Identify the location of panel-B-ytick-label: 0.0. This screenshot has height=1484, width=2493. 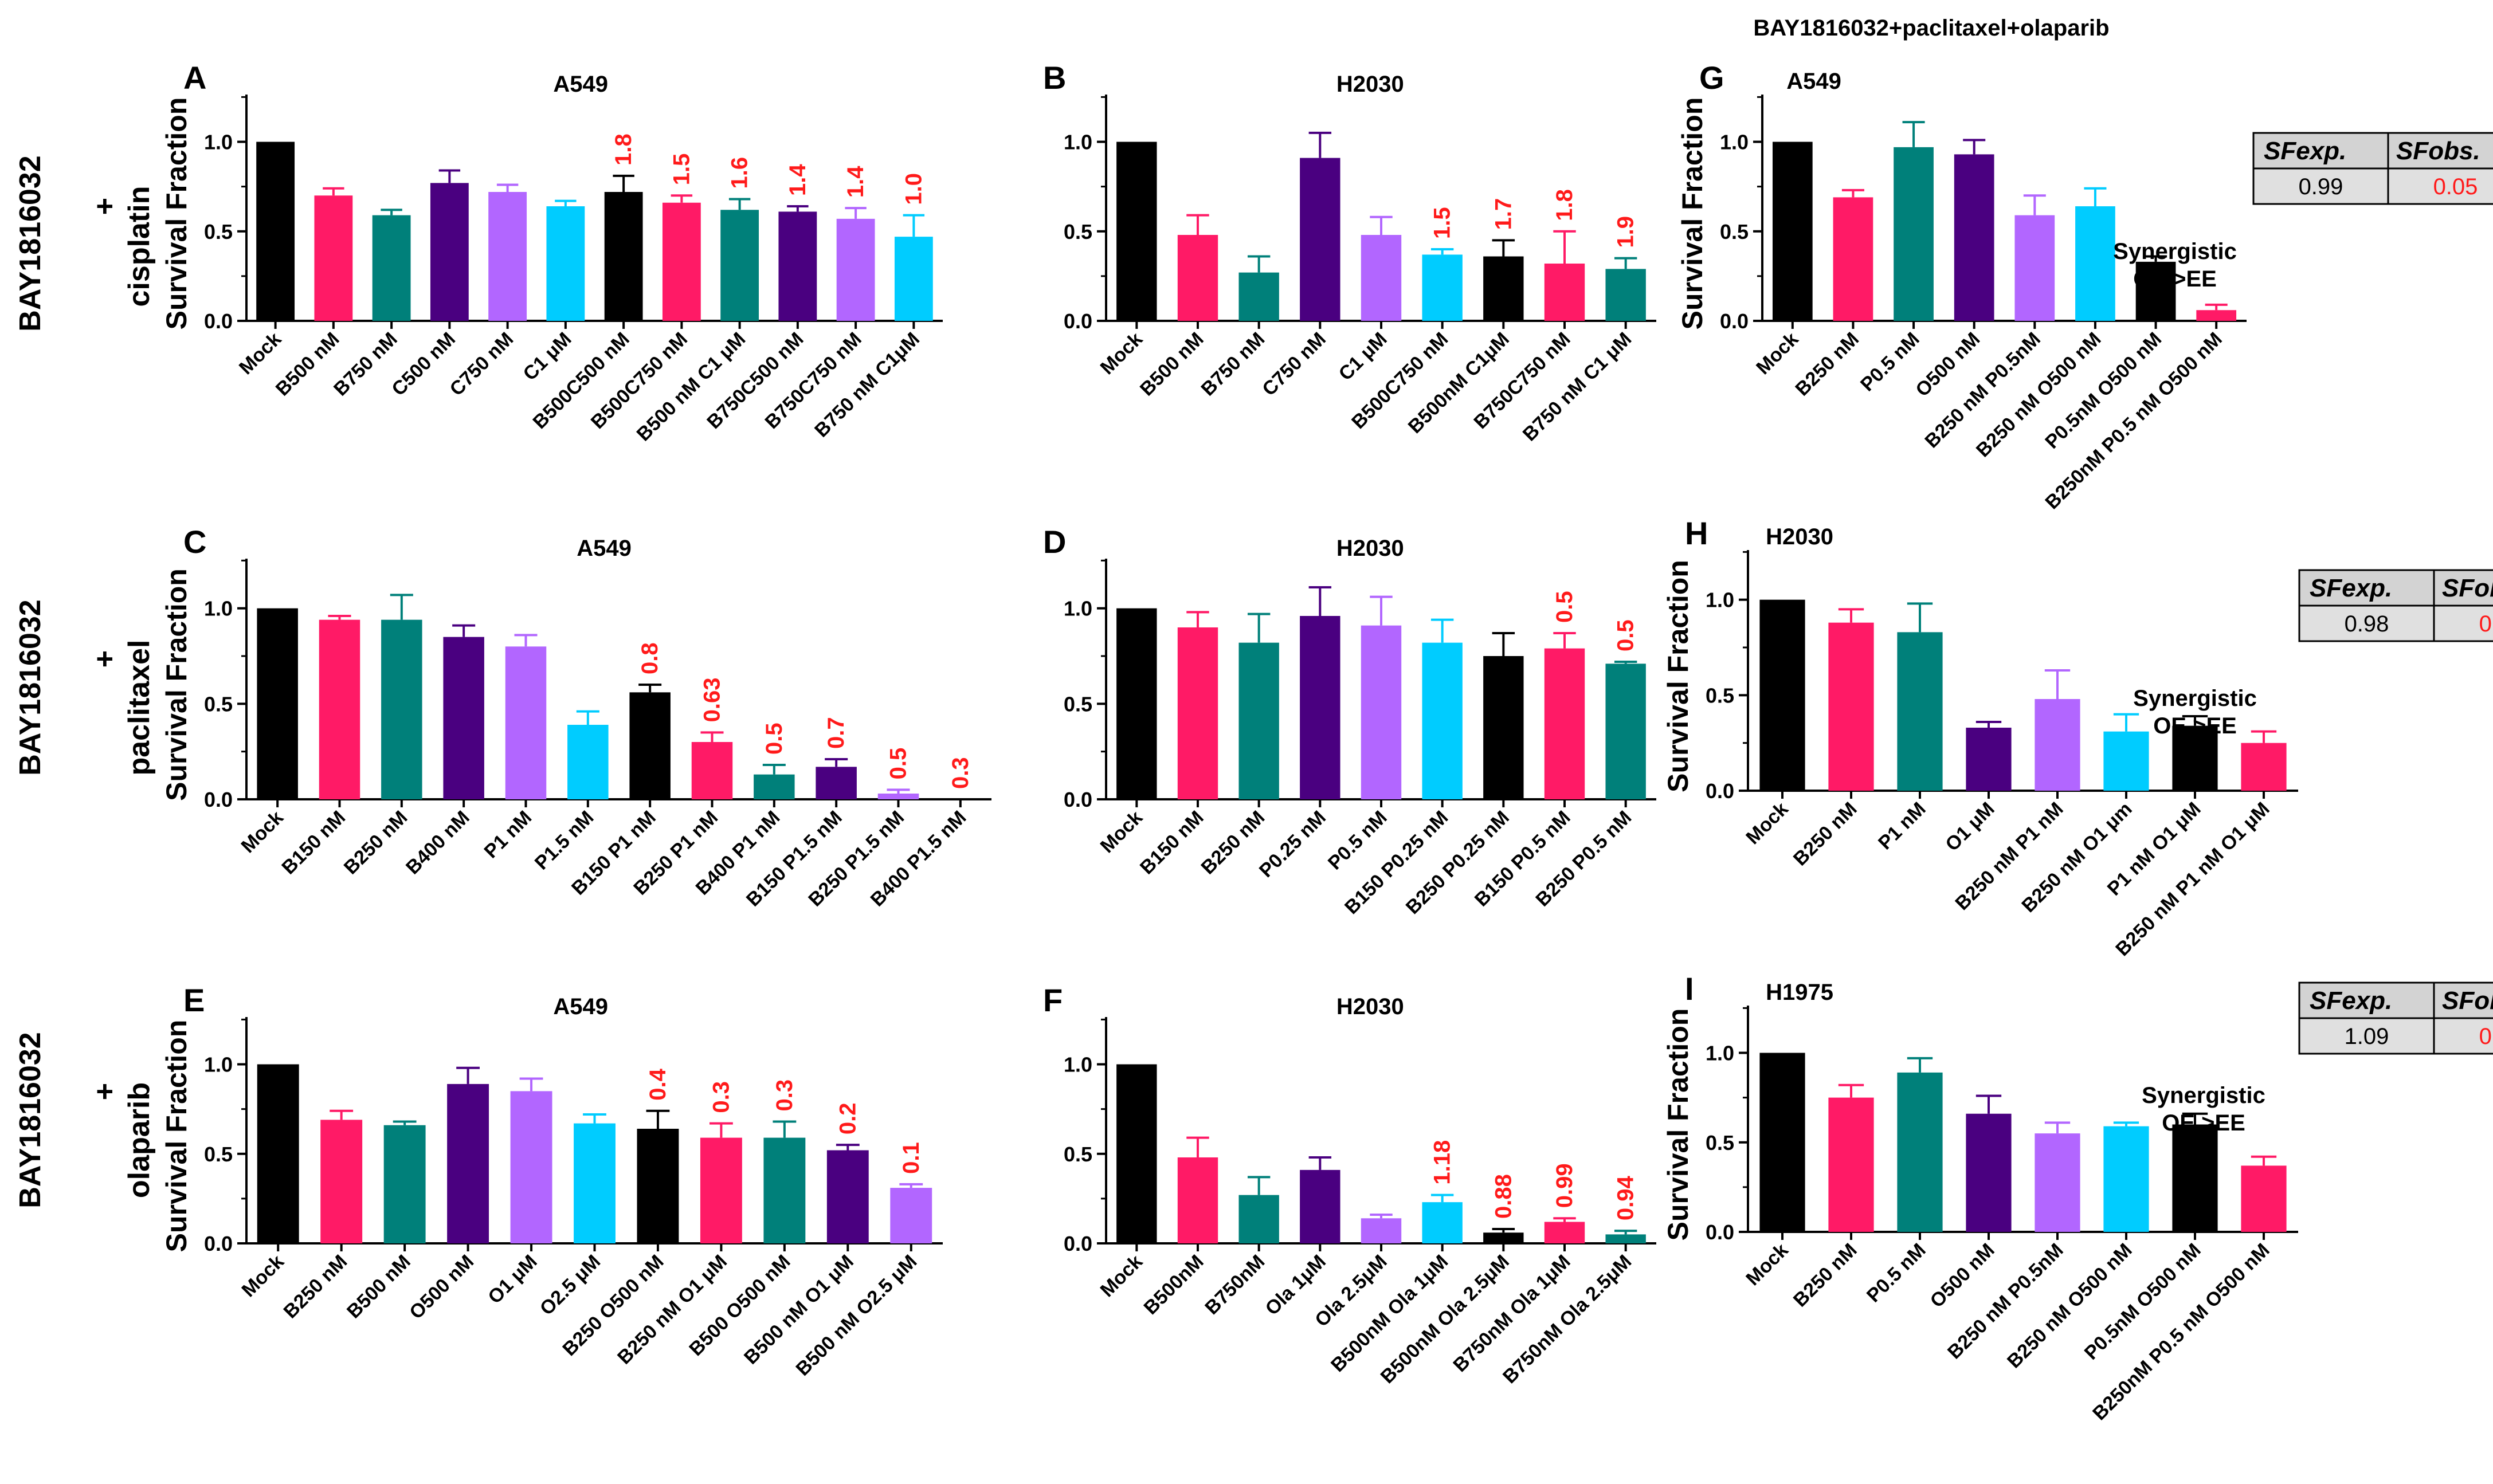
(1078, 321).